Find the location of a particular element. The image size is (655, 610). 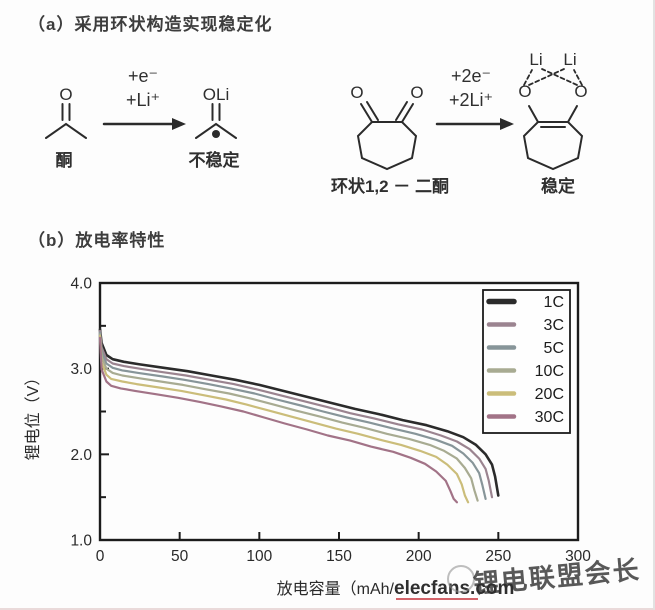

y-tick-label: 4.0 is located at coordinates (81, 284).